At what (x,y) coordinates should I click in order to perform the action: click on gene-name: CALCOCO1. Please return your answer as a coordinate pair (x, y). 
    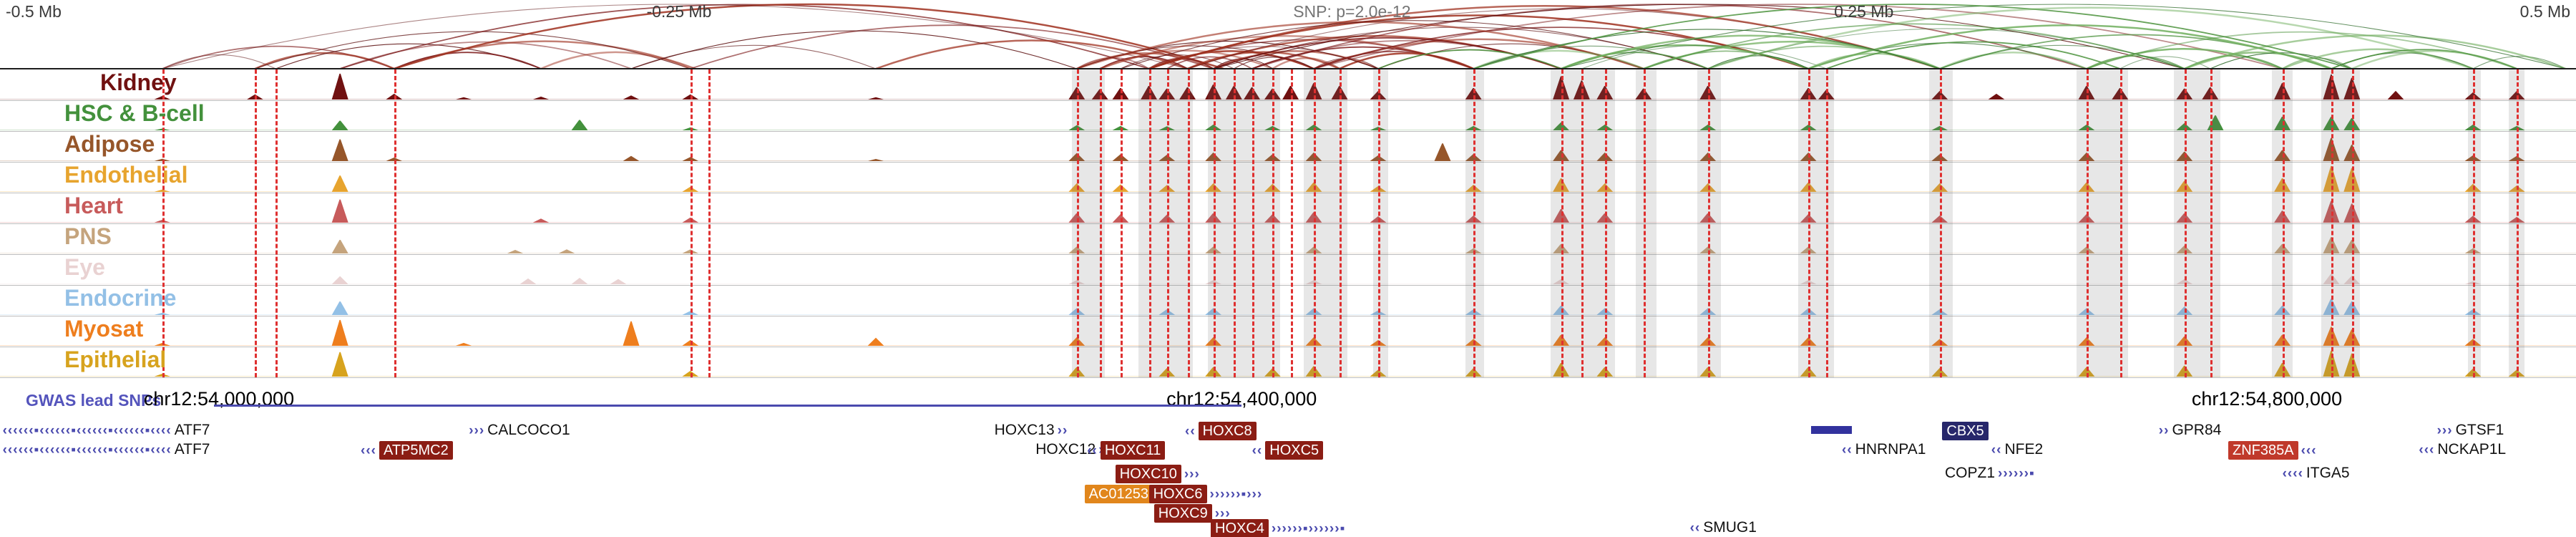
    Looking at the image, I should click on (528, 430).